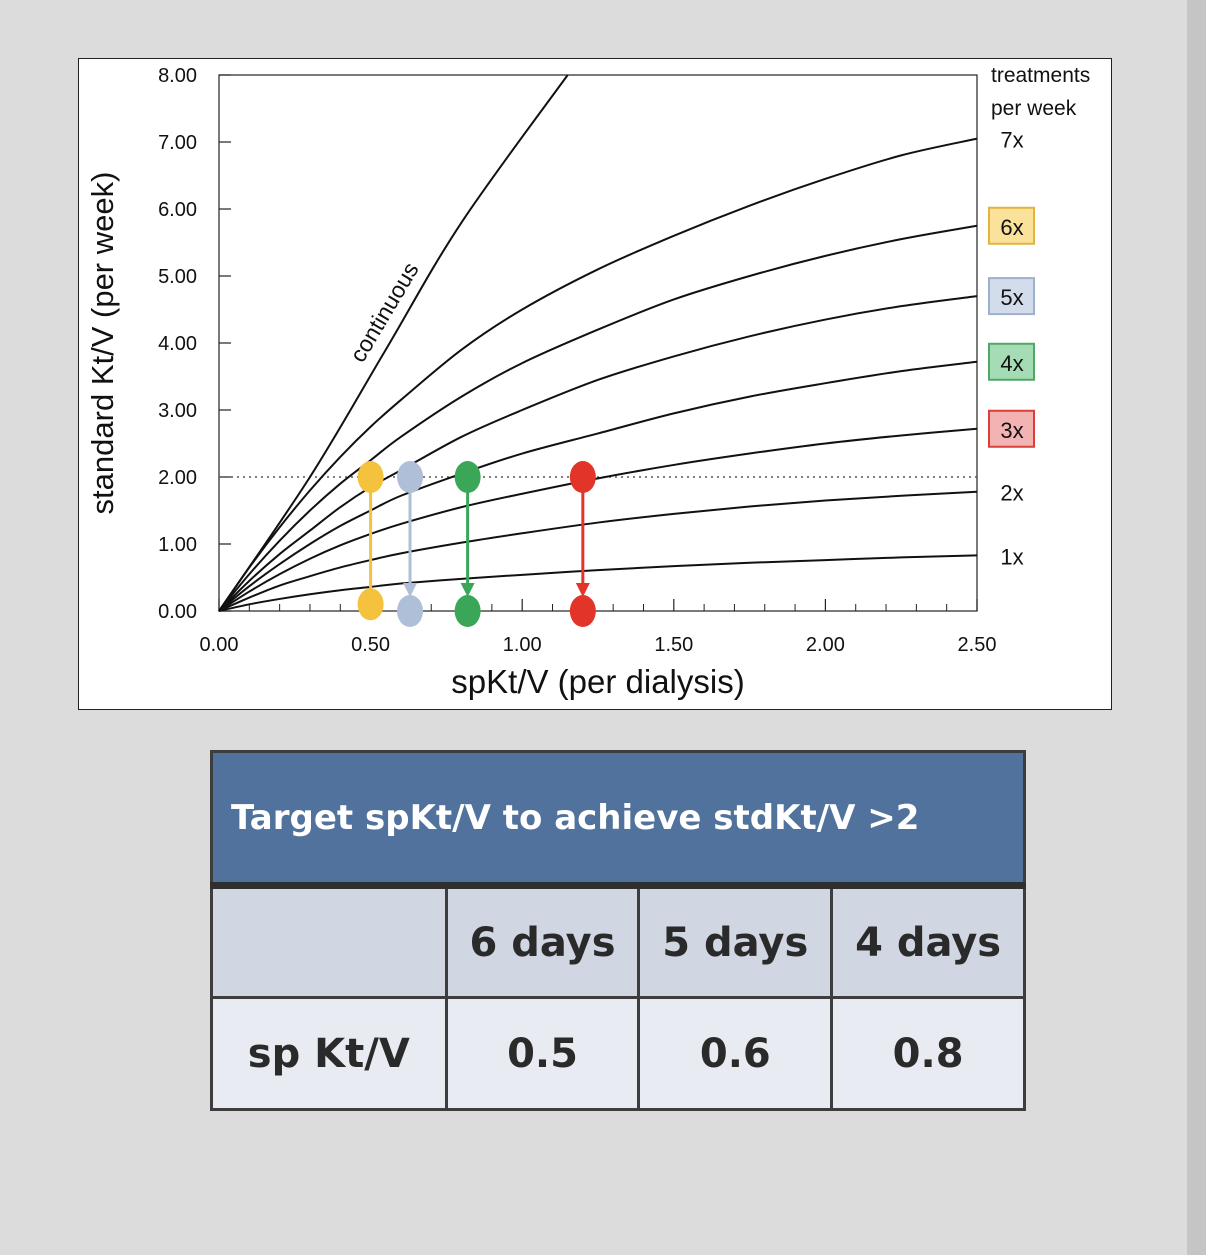 The width and height of the screenshot is (1206, 1255). Describe the element at coordinates (102, 343) in the screenshot. I see `y-axis-label: standard Kt/V (per week)` at that location.